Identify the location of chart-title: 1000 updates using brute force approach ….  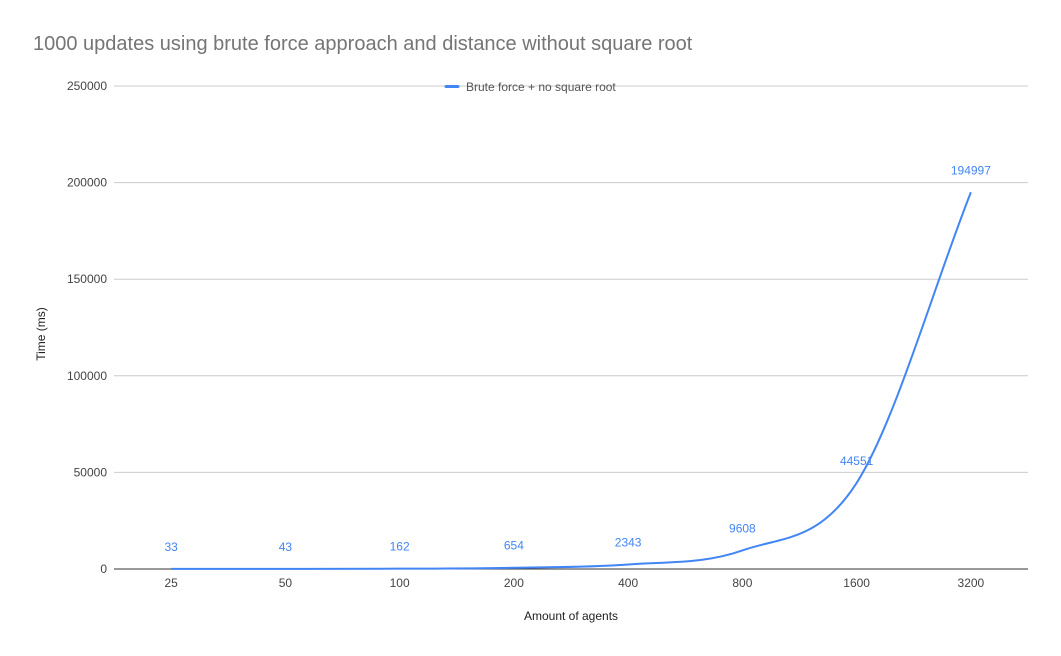
(363, 44).